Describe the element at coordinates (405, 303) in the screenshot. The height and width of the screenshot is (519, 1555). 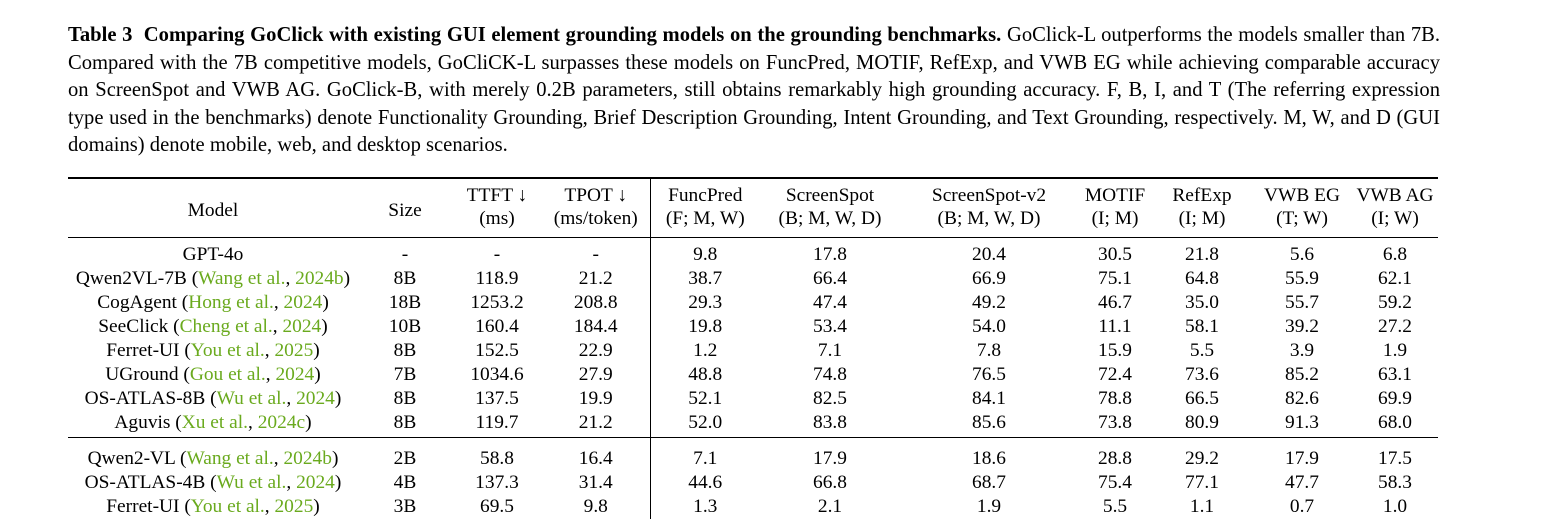
I see `data-cell: 18B` at that location.